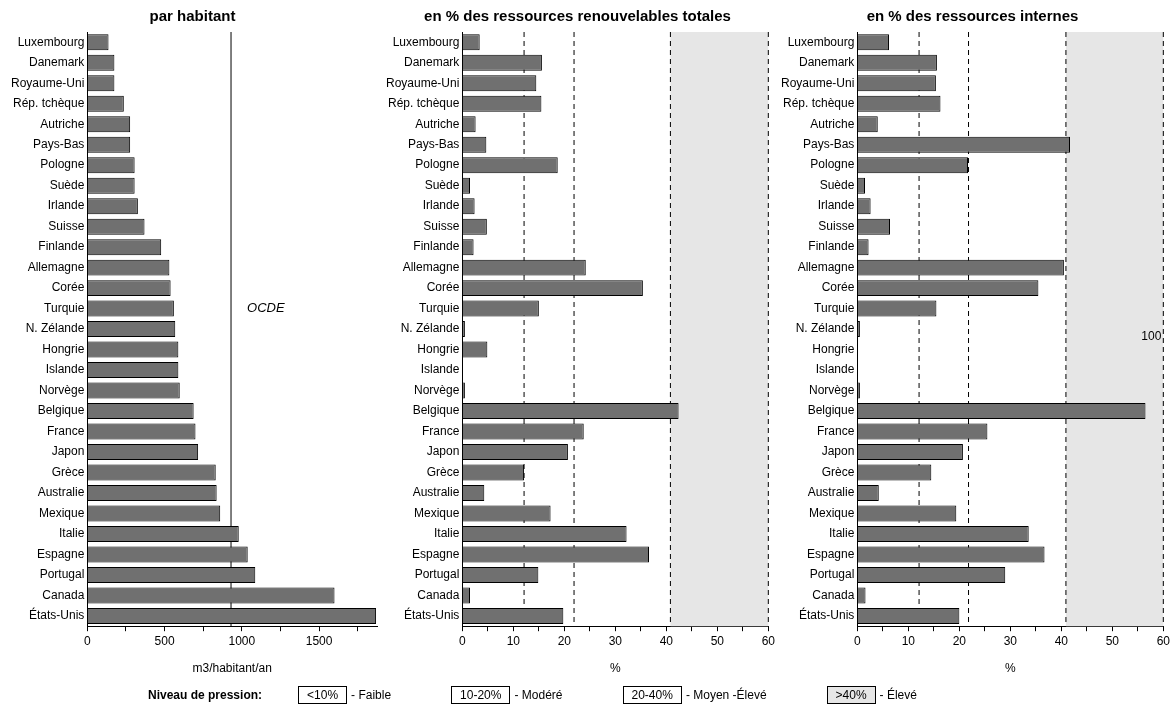 The width and height of the screenshot is (1176, 720). Describe the element at coordinates (898, 695) in the screenshot. I see `text: - Élevé` at that location.